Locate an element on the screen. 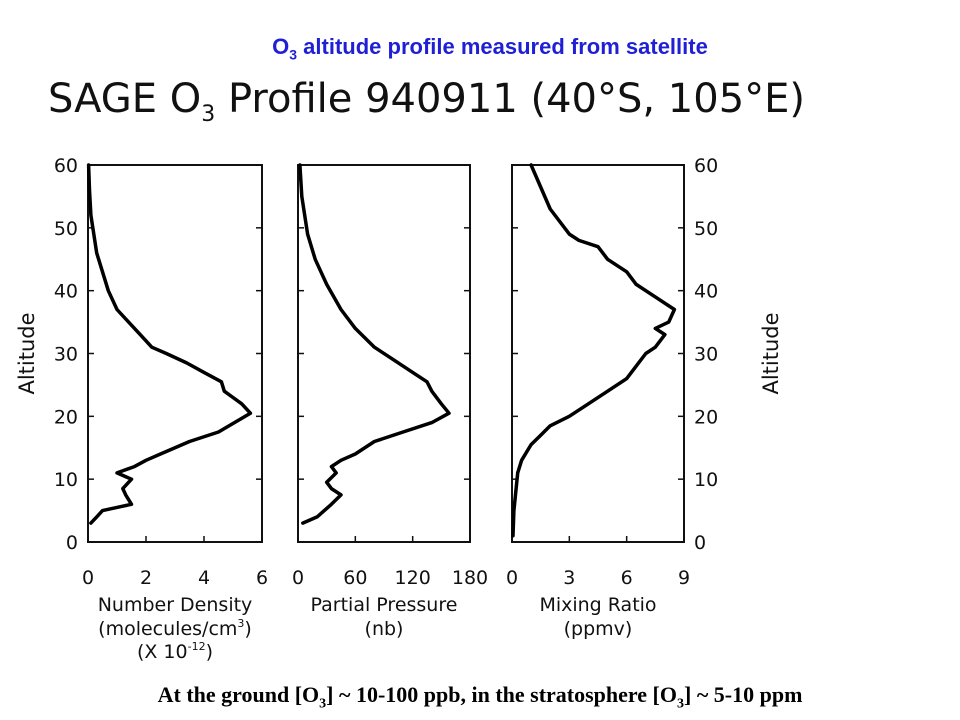 The height and width of the screenshot is (720, 960). panel-3-xtick-label: 3 is located at coordinates (569, 578).